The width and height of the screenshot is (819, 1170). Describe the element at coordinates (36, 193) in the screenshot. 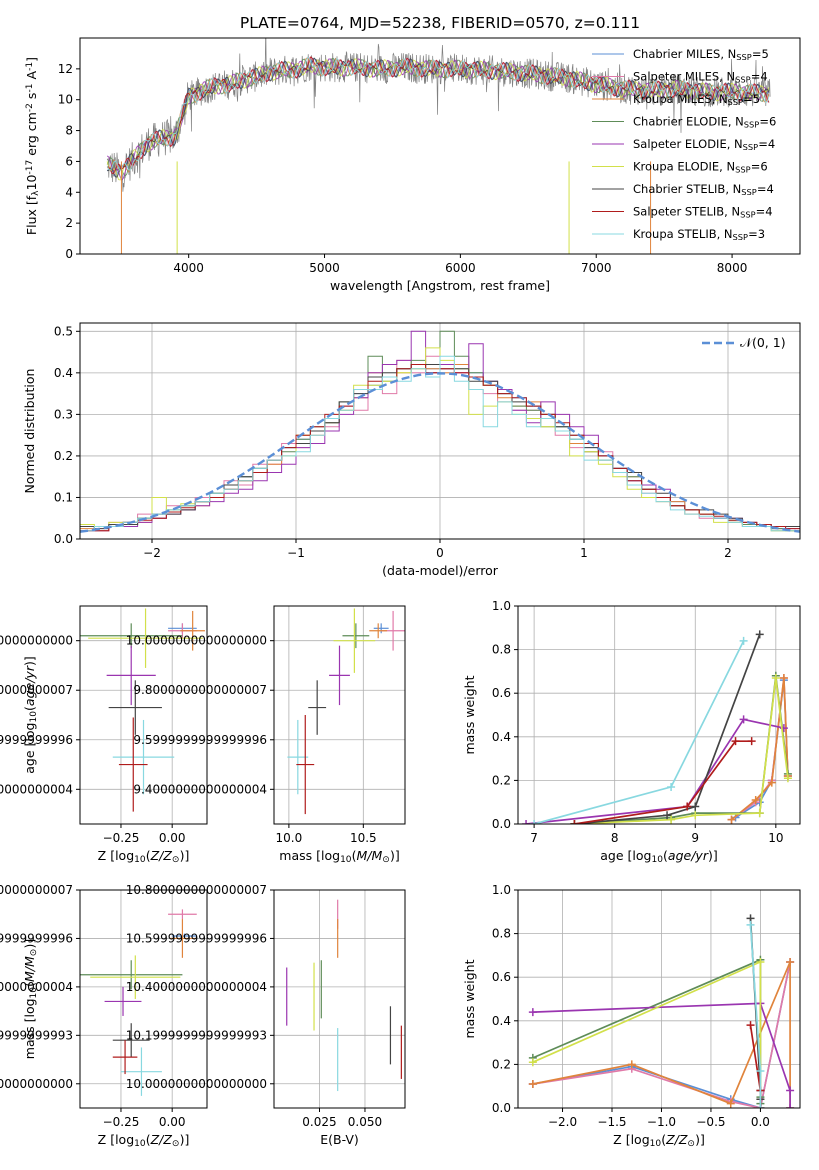

I see `subscript: λ` at that location.